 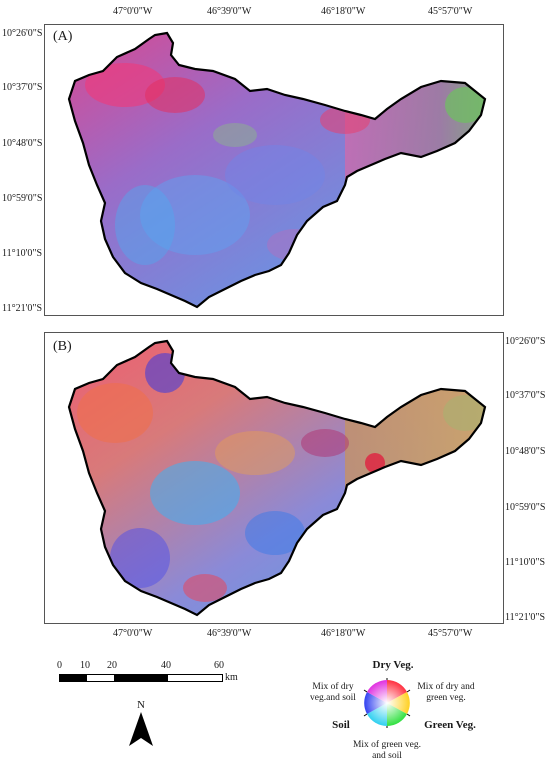 I want to click on legend-mix-dry-green: Mix of dry and green veg., so click(x=446, y=692).